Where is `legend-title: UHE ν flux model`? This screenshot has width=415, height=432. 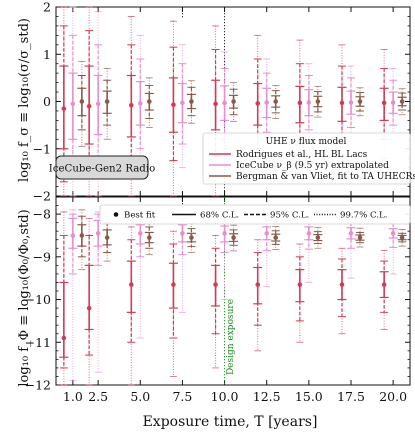 legend-title: UHE ν flux model is located at coordinates (306, 142).